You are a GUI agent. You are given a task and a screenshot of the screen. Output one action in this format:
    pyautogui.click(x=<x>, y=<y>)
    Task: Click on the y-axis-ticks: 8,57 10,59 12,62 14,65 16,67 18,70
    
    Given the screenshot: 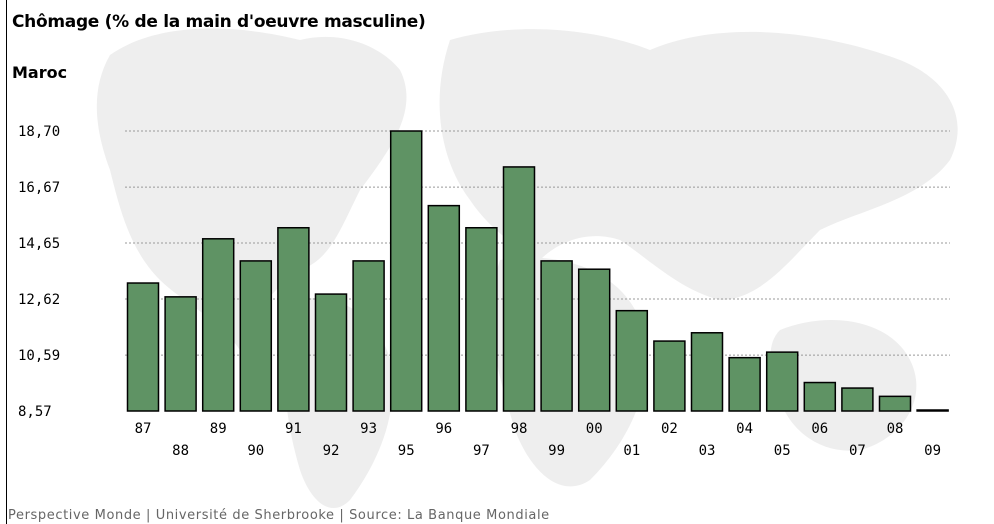 What is the action you would take?
    pyautogui.click(x=39, y=272)
    